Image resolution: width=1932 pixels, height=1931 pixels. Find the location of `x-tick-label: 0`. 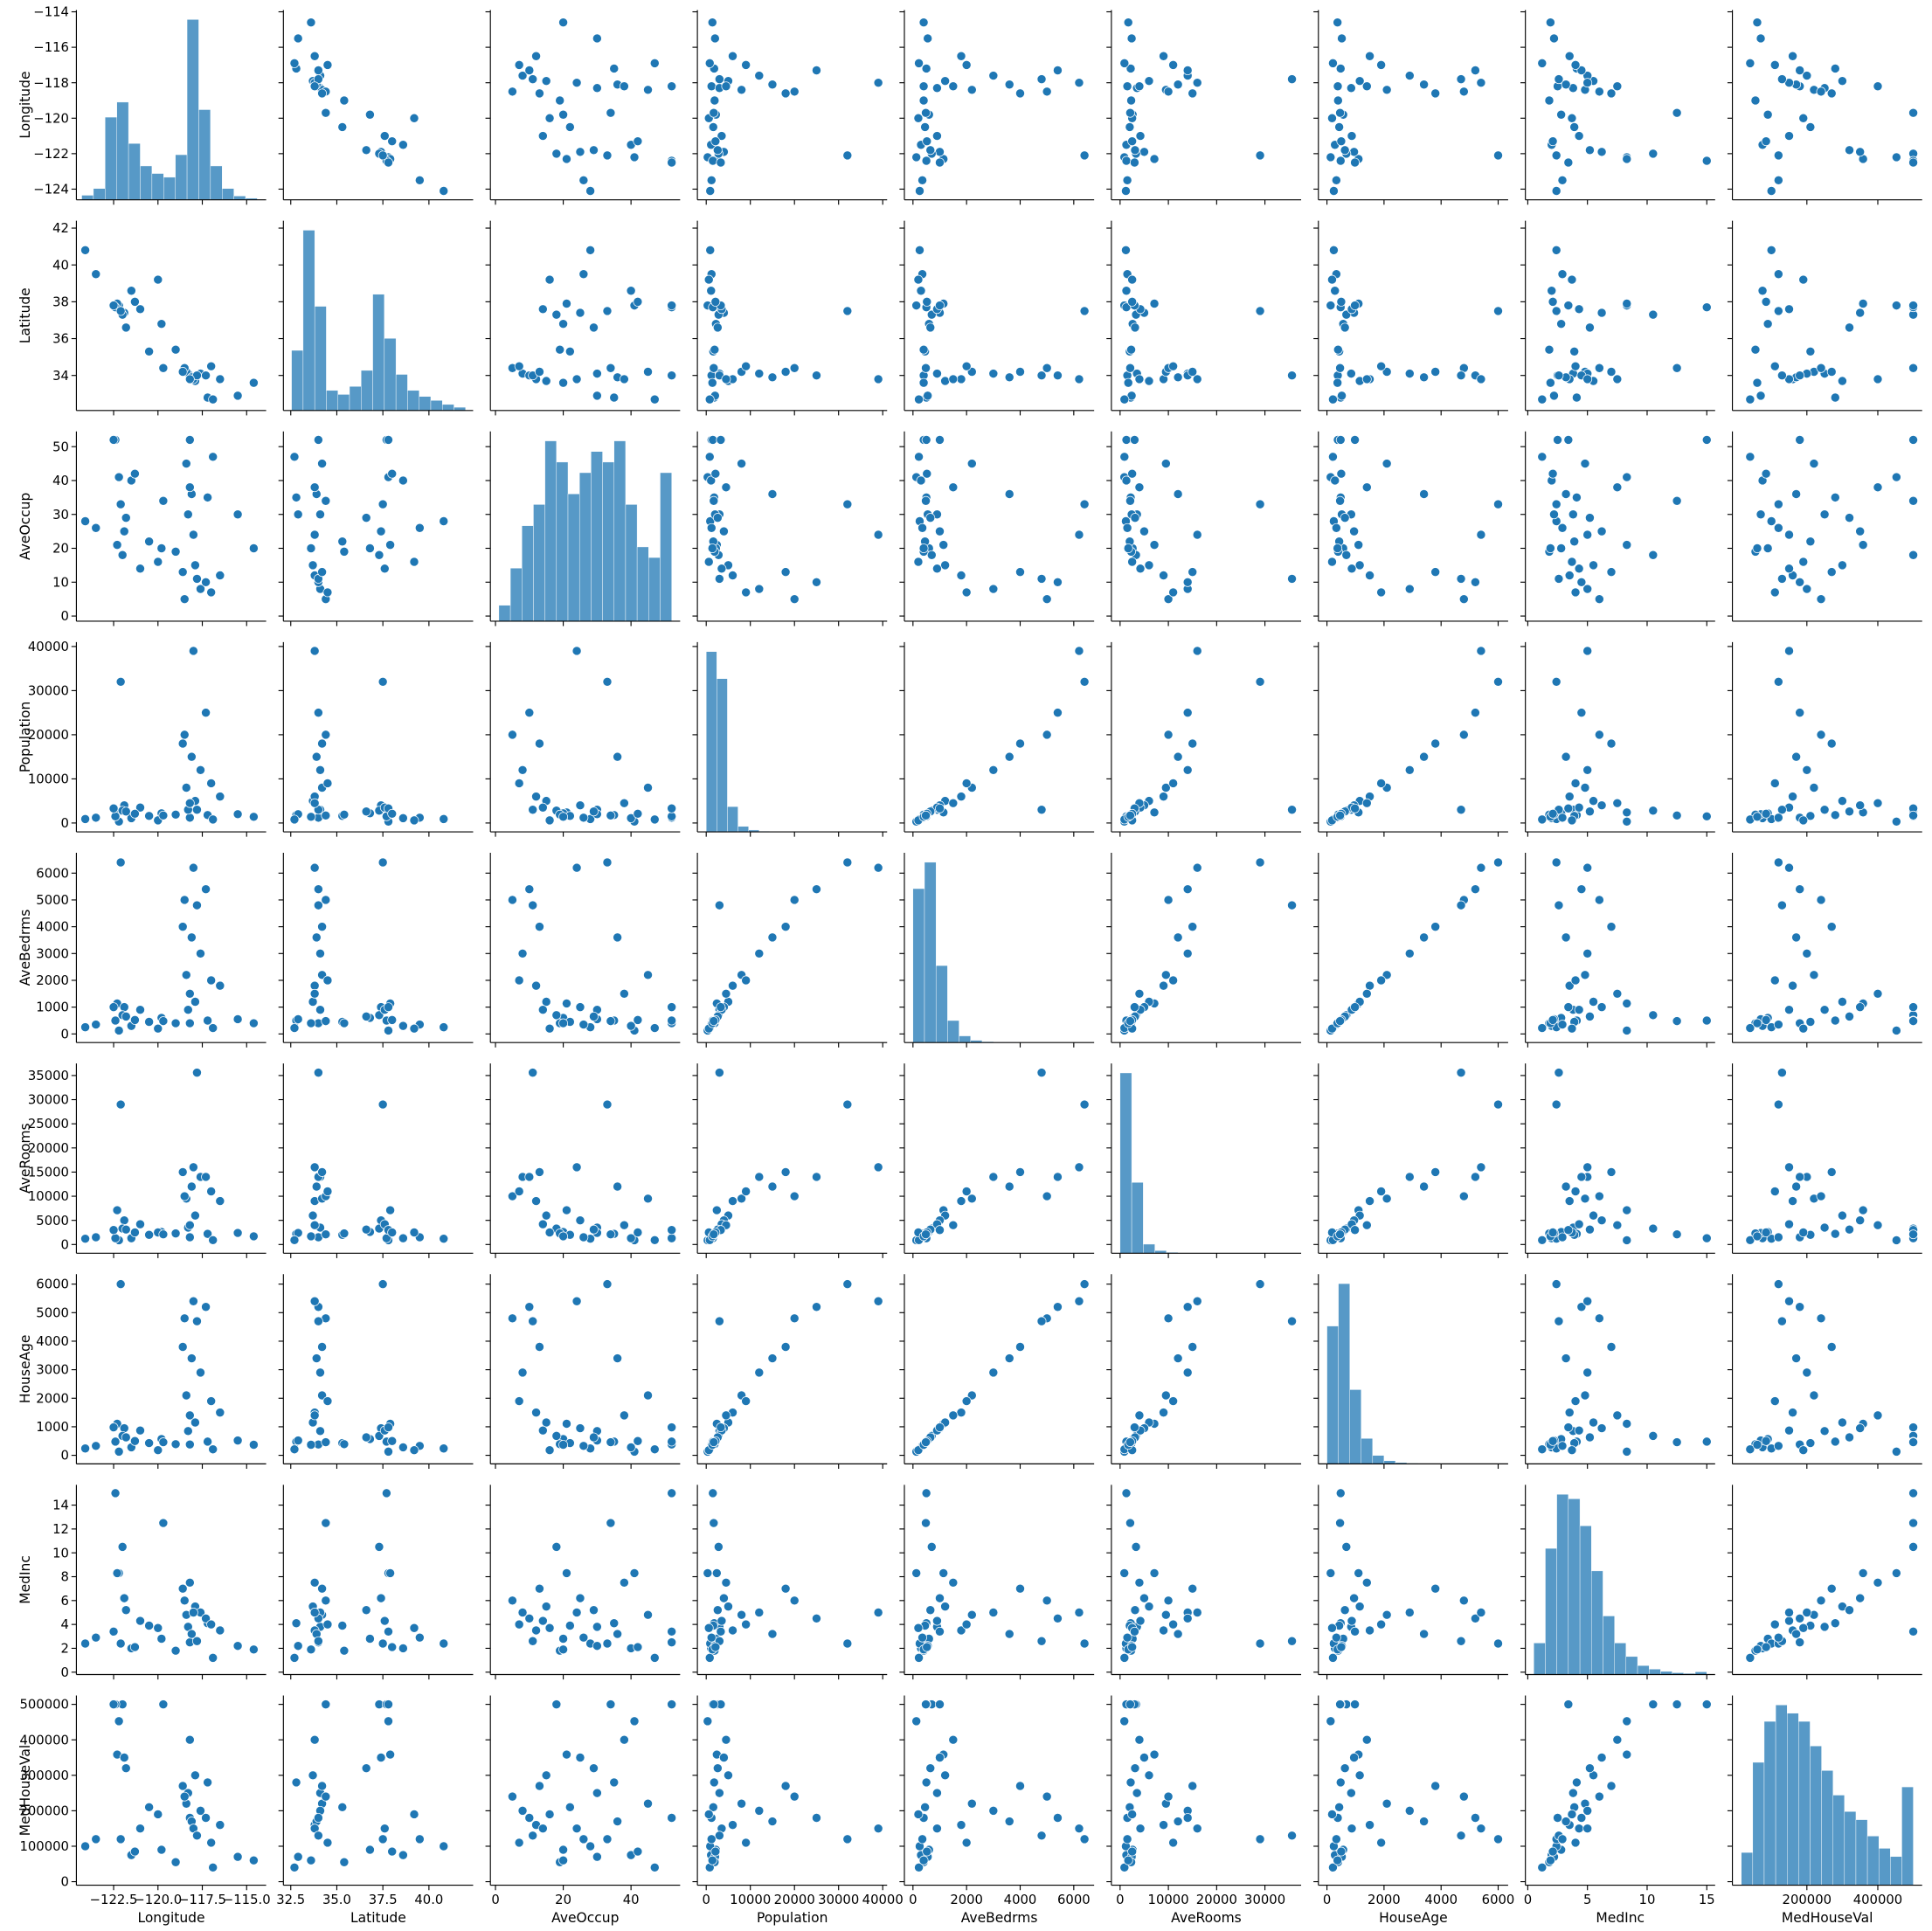

x-tick-label: 0 is located at coordinates (706, 1900).